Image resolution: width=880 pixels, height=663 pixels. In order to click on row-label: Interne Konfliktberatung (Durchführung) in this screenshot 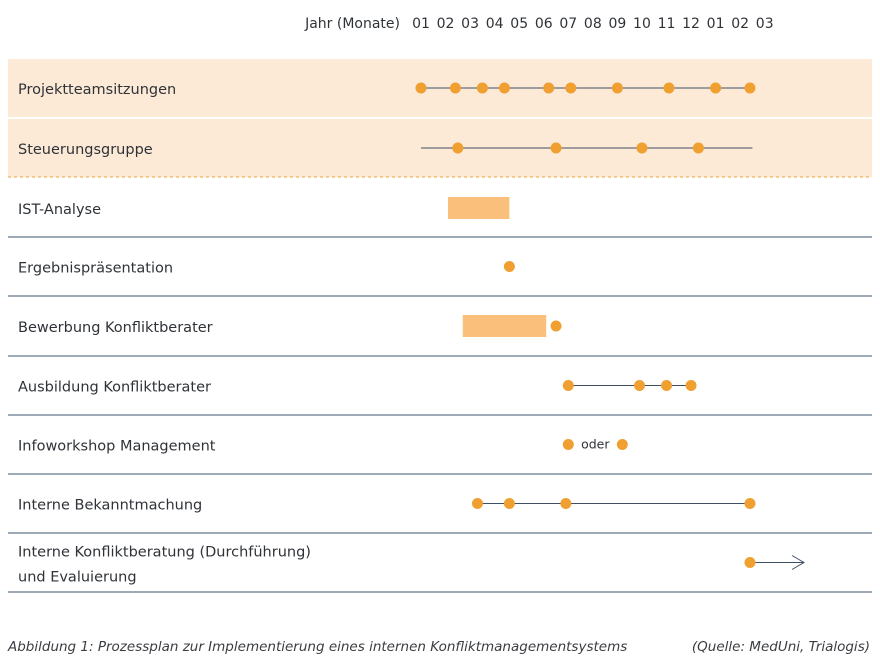, I will do `click(164, 553)`.